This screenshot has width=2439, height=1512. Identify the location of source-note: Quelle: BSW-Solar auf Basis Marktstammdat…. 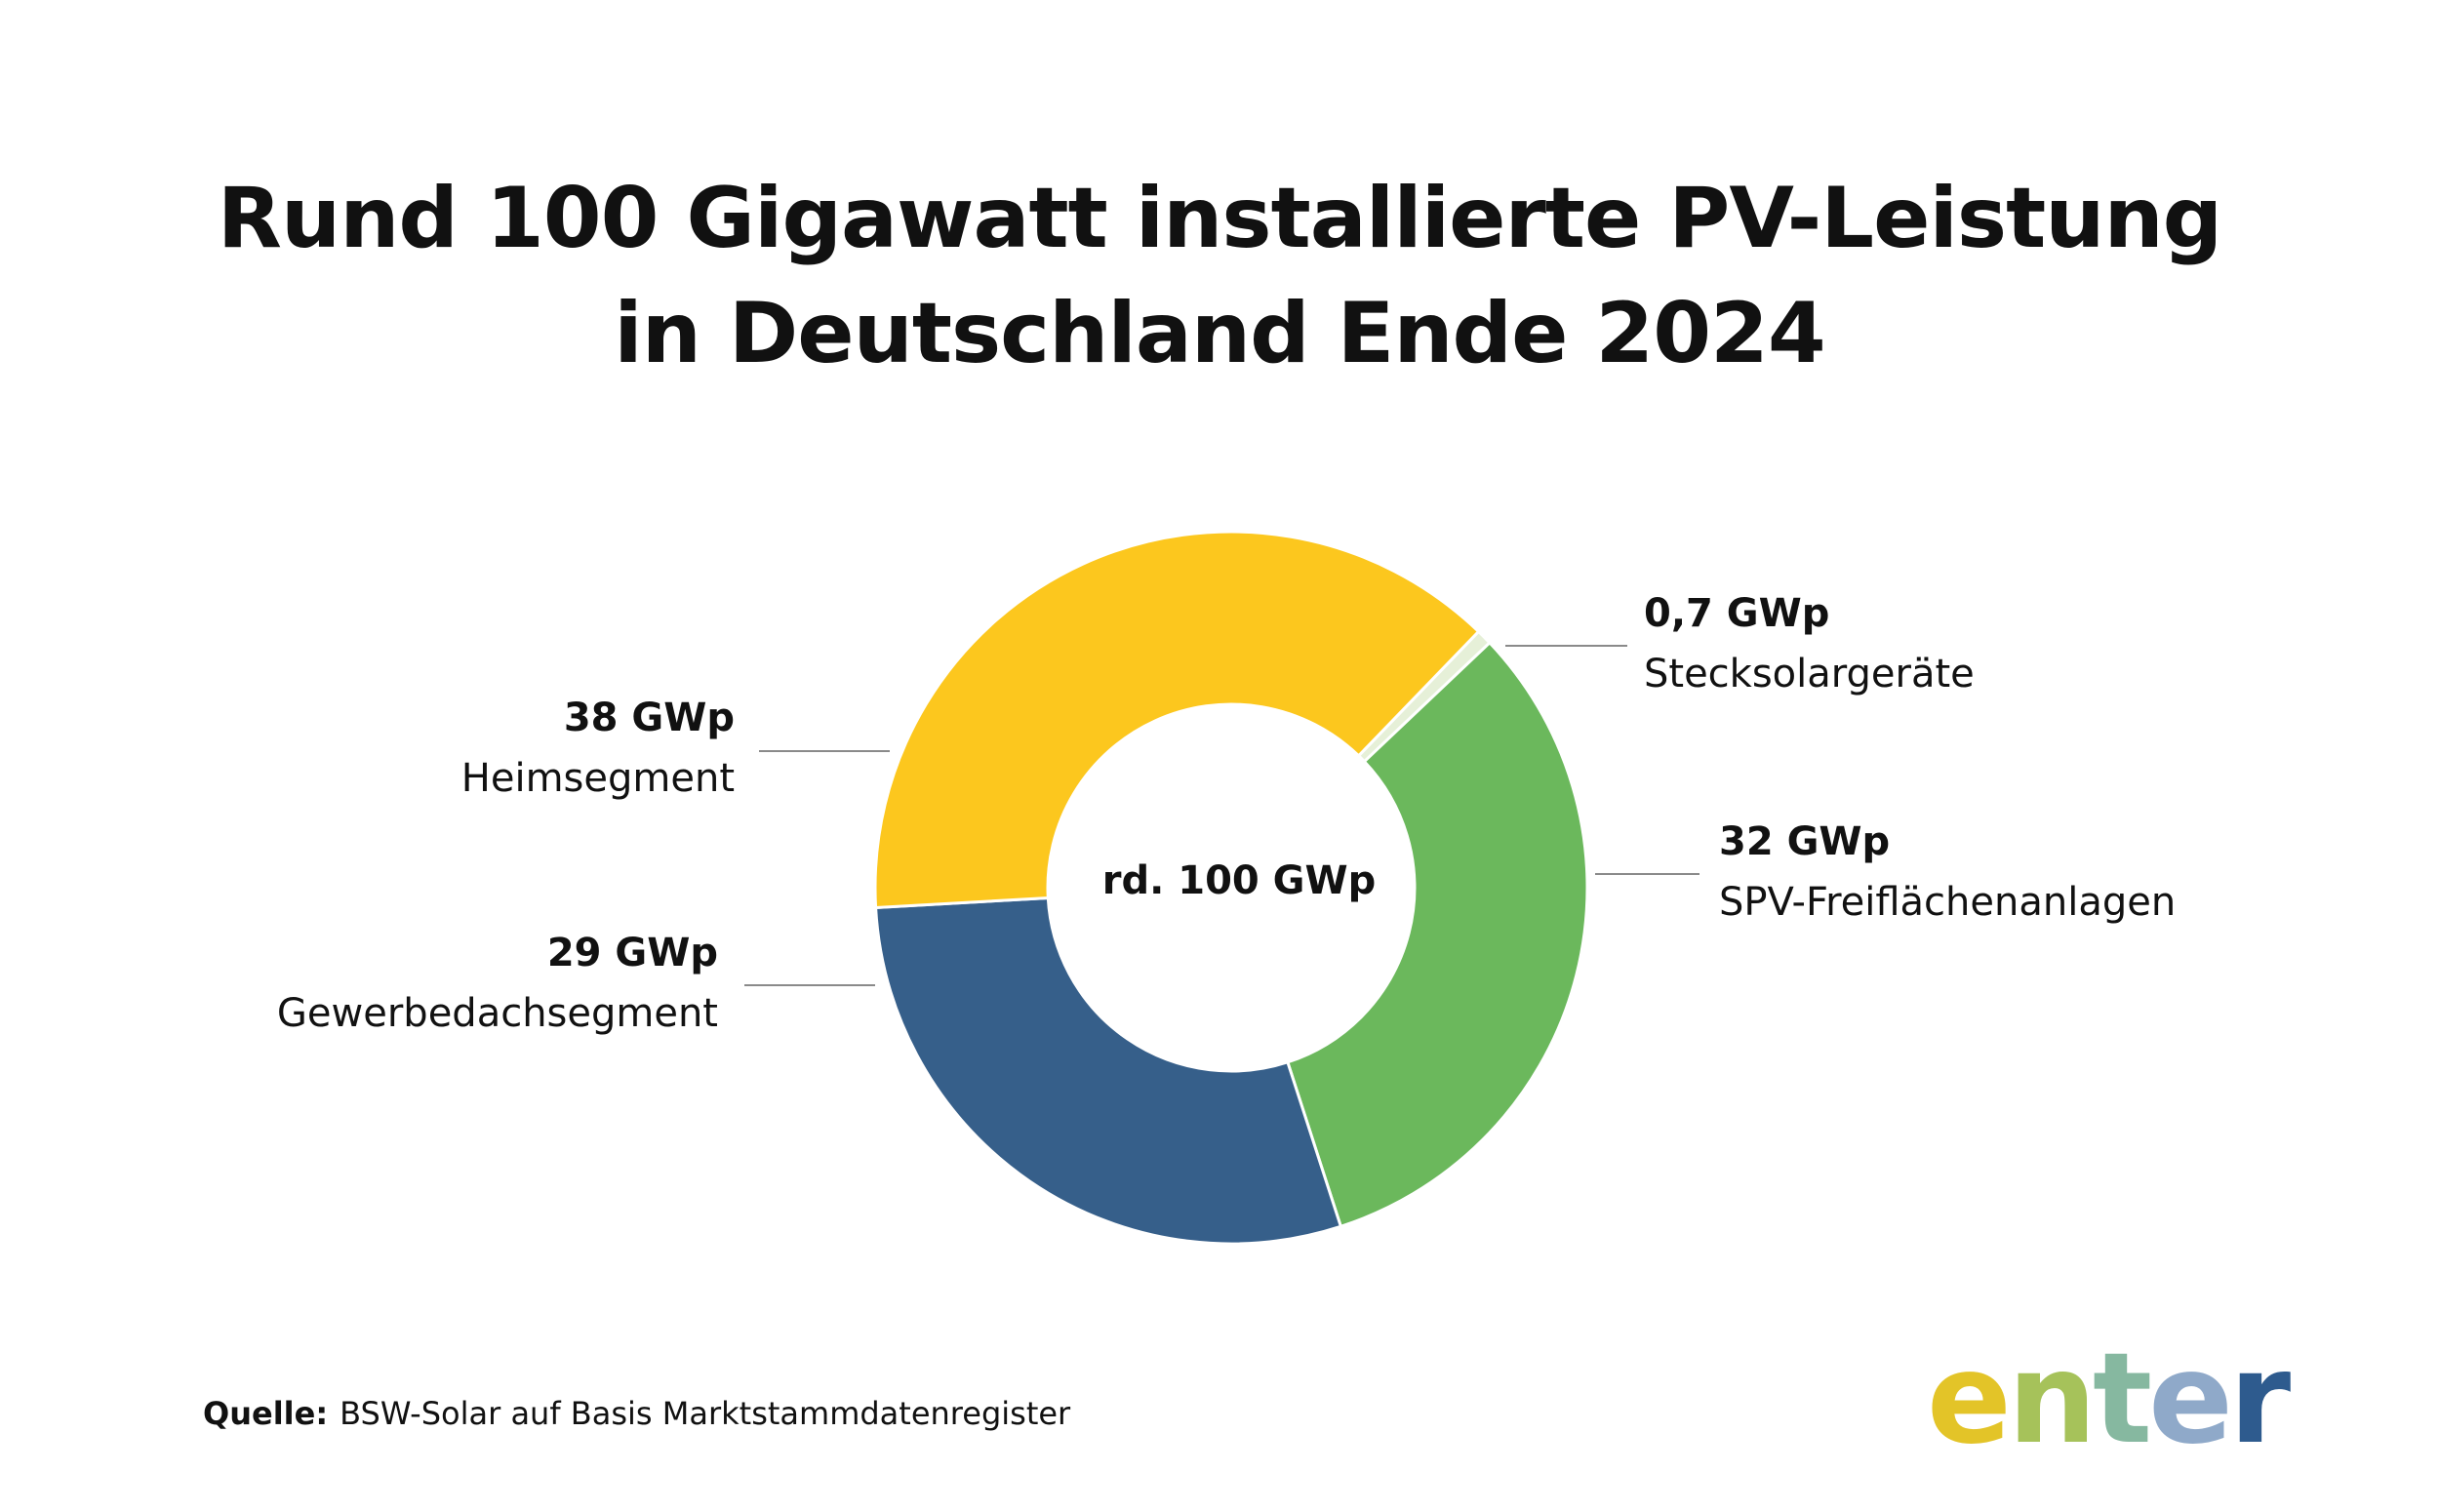
(637, 1413).